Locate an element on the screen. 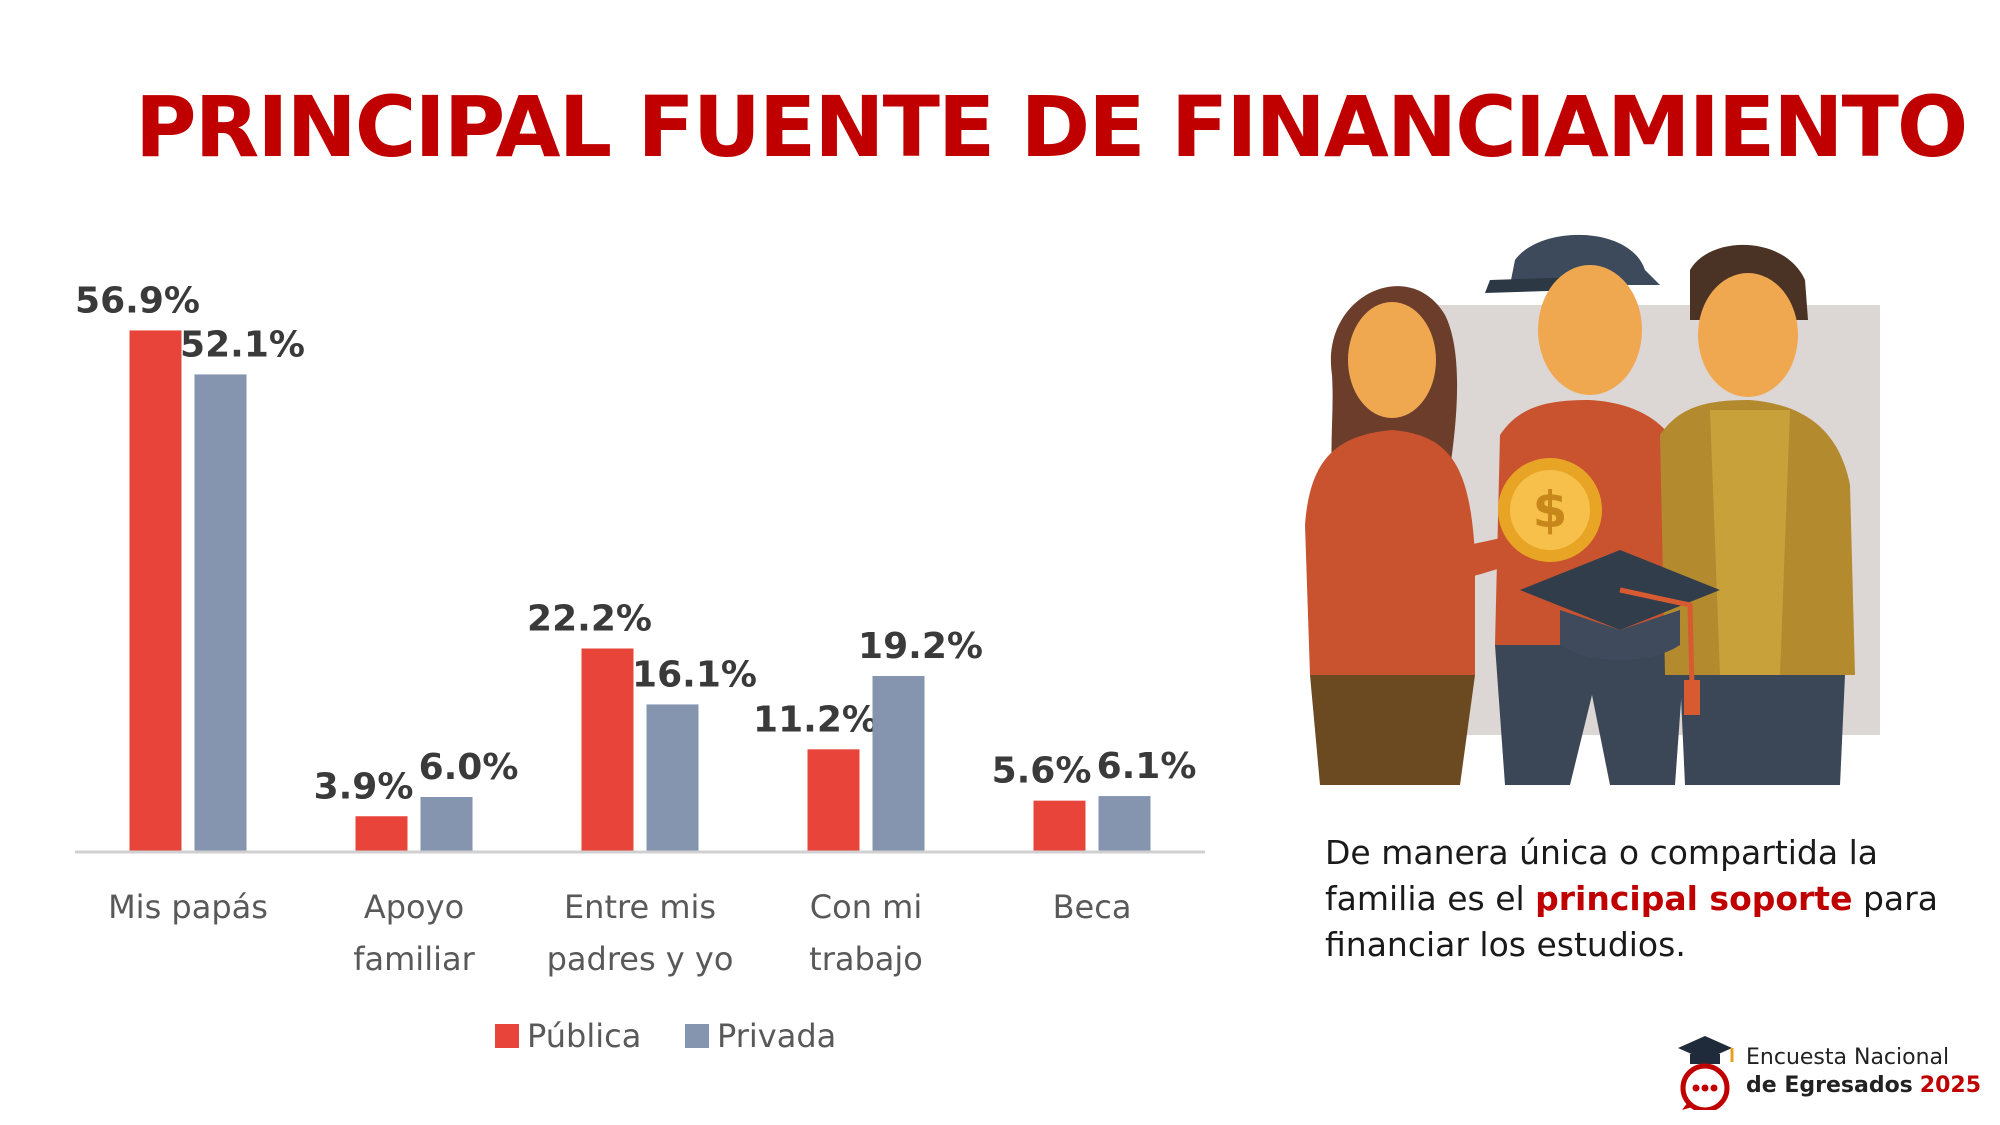 This screenshot has height=1125, width=2000. data-label: 52.1% is located at coordinates (242, 344).